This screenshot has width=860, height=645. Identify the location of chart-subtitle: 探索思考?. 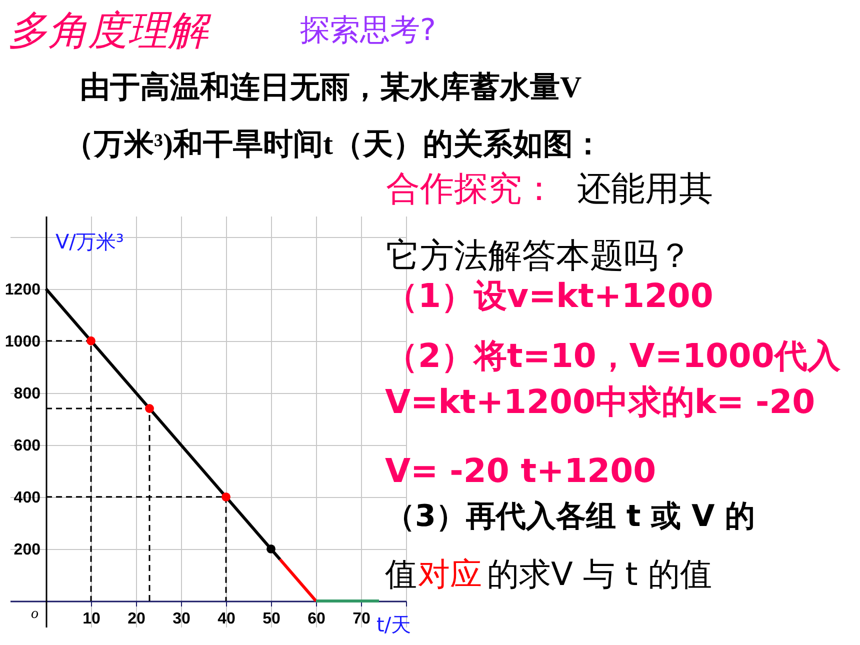
(368, 30).